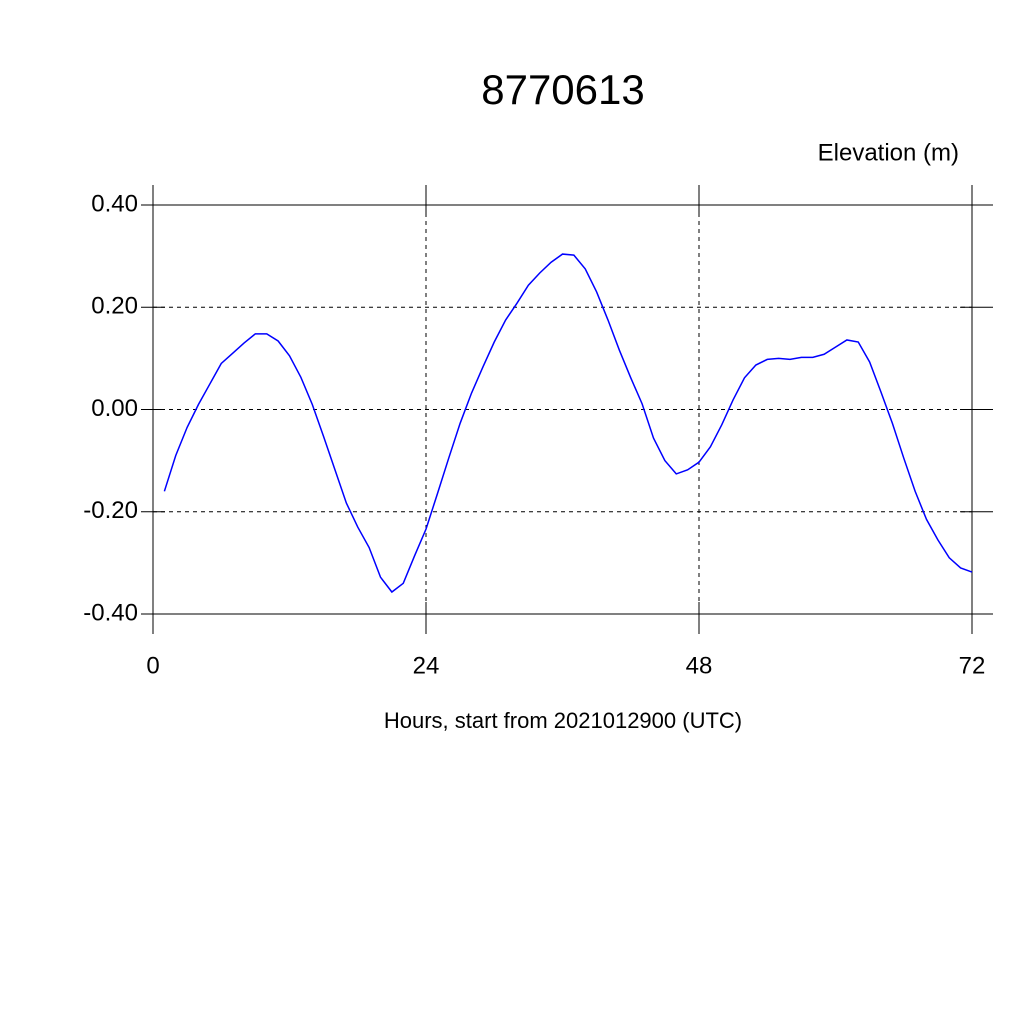  What do you see at coordinates (888, 152) in the screenshot?
I see `y-axis-label: Elevation (m)` at bounding box center [888, 152].